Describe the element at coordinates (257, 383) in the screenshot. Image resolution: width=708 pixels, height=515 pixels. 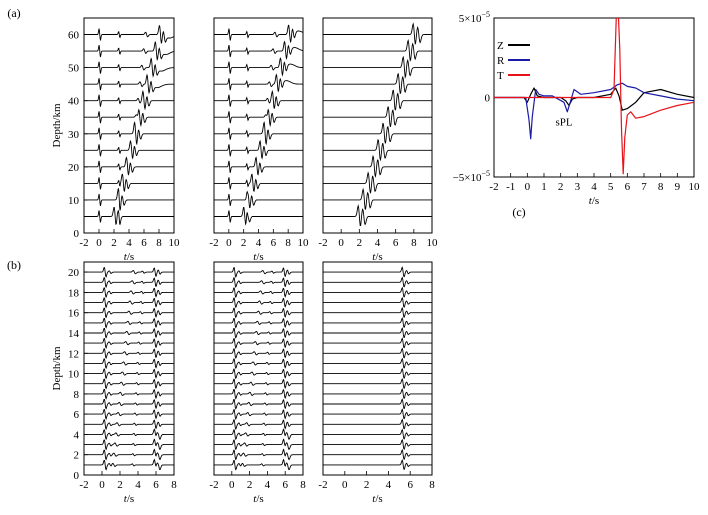
I see `subpanel-r: -2 0 2 4 6 8 t/s` at that location.